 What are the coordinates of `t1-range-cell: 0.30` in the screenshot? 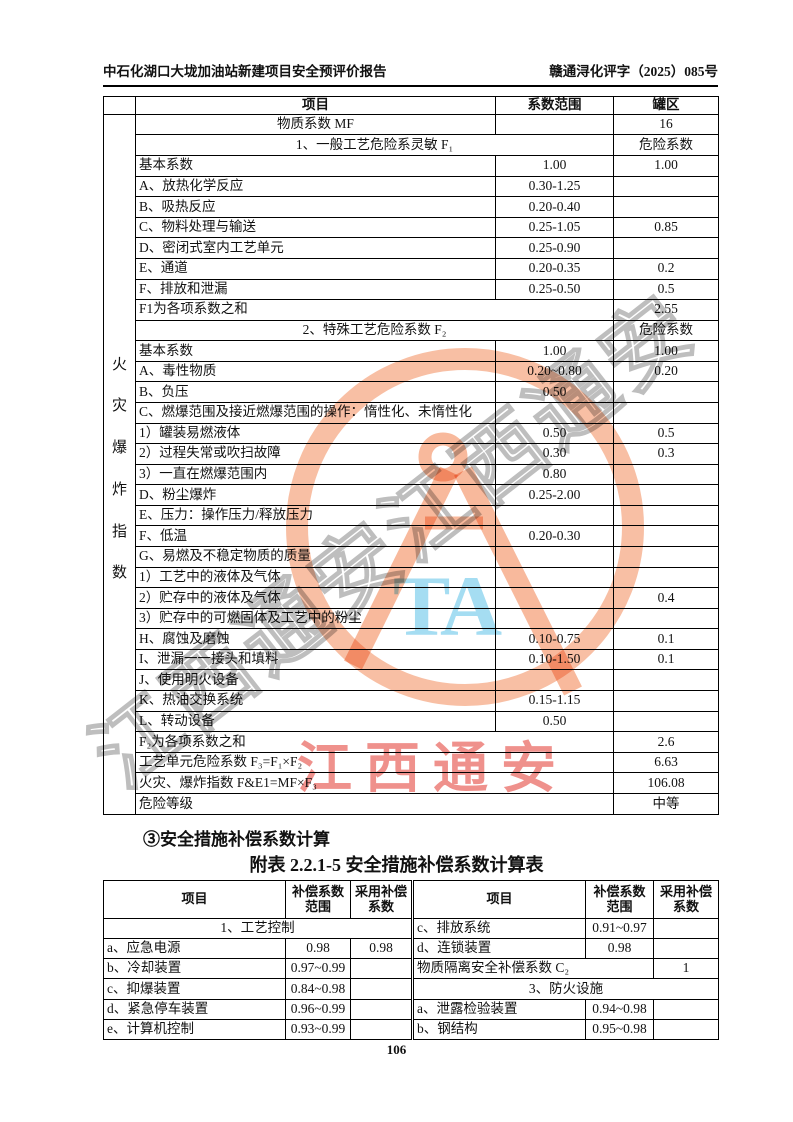 It's located at (554, 454).